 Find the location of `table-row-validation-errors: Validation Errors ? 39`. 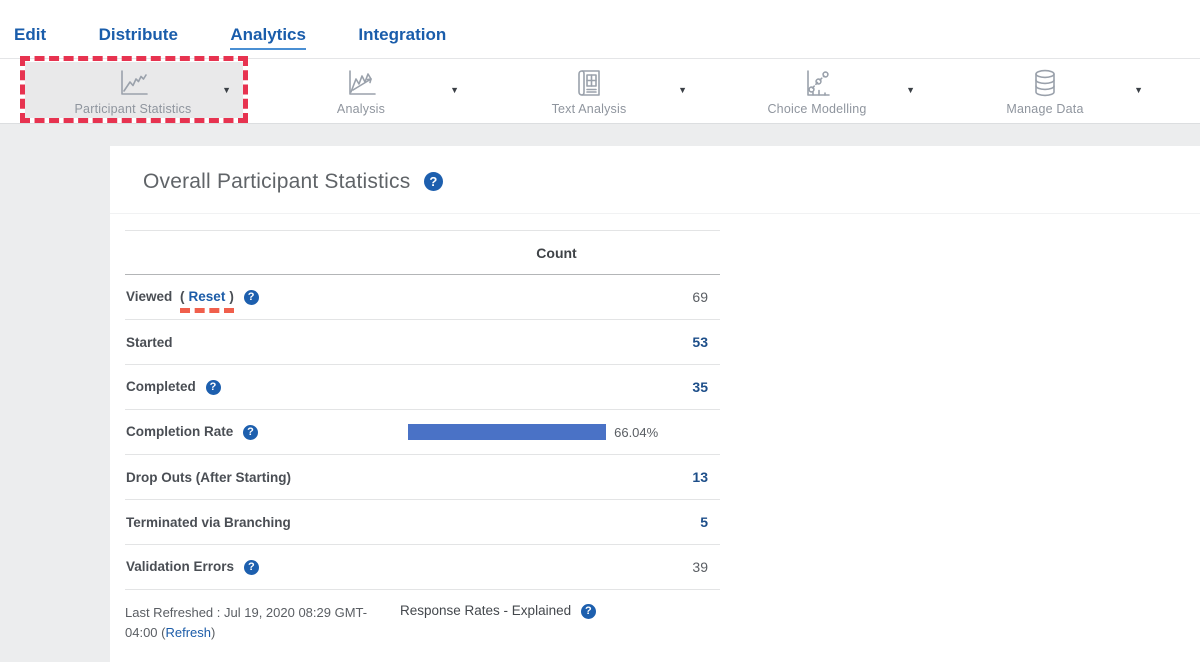

table-row-validation-errors: Validation Errors ? 39 is located at coordinates (422, 567).